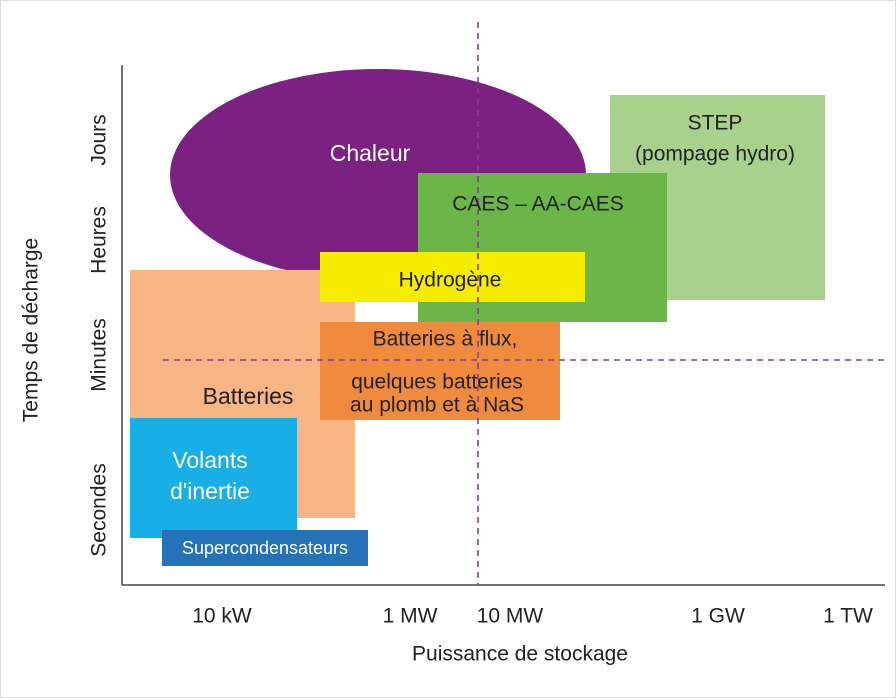  I want to click on region-hydrogene, so click(452, 277).